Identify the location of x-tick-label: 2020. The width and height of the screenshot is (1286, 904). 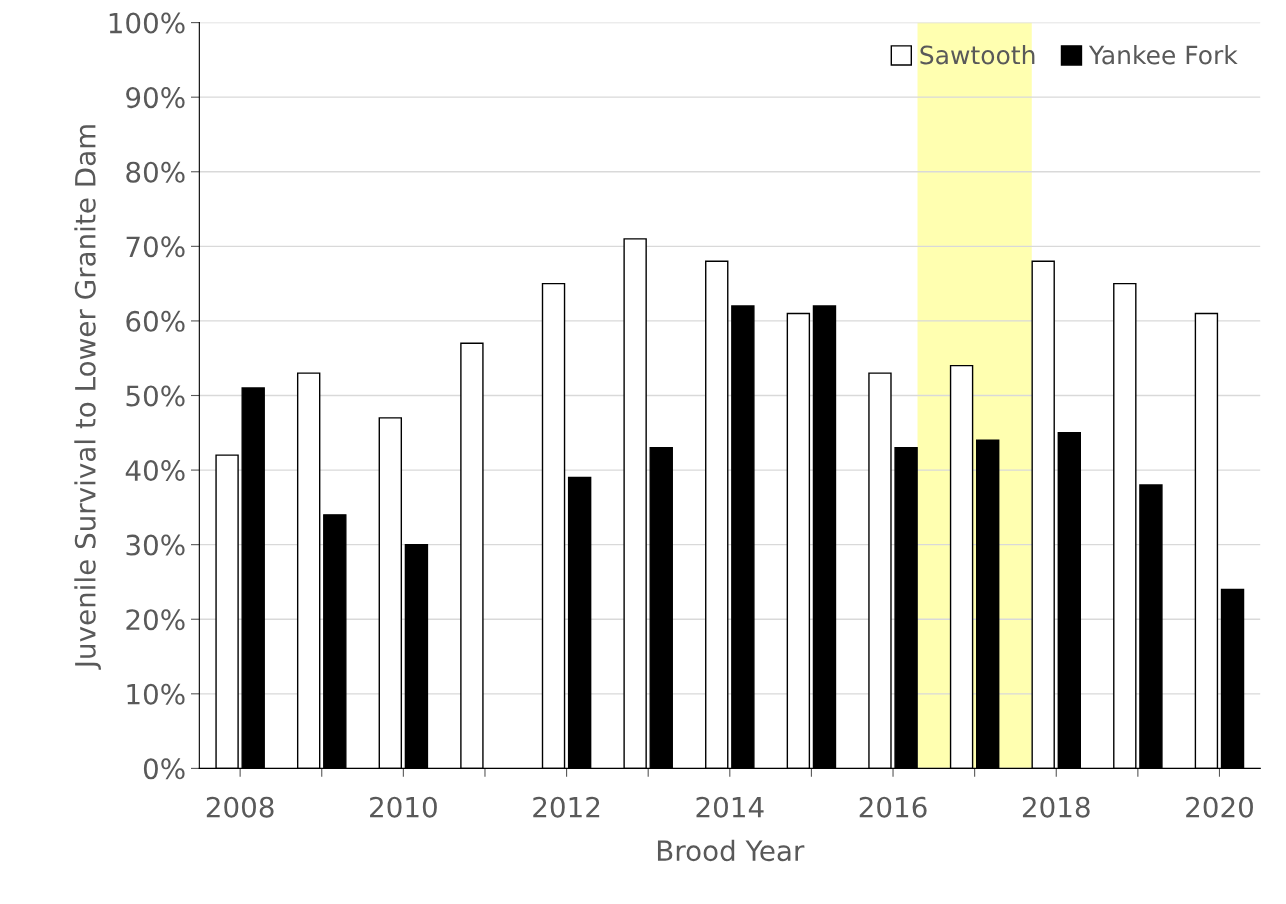
(1219, 807).